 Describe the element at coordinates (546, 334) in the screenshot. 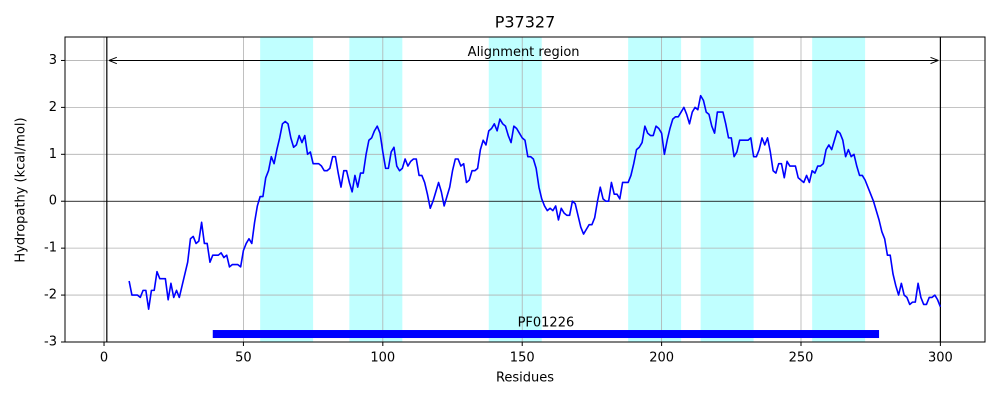

I see `domain-bar` at that location.